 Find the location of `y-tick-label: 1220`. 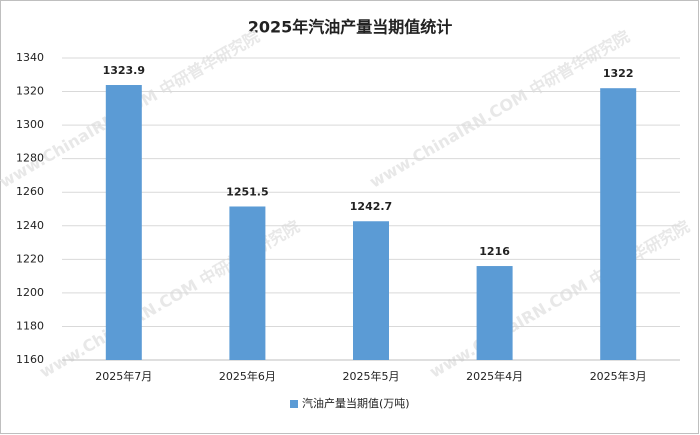

y-tick-label: 1220 is located at coordinates (30, 258).